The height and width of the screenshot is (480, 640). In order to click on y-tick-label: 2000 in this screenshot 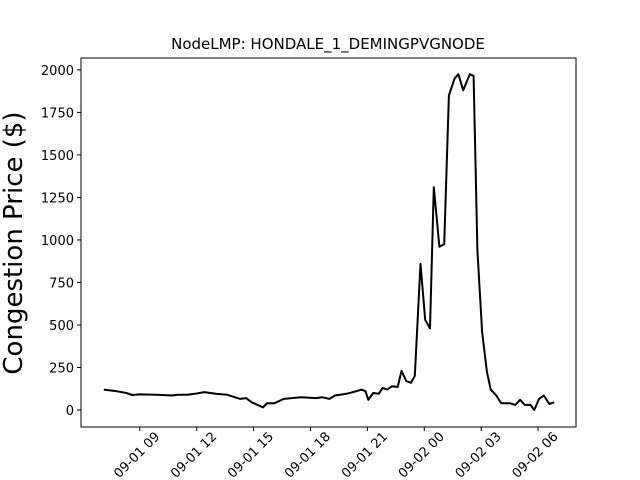, I will do `click(57, 71)`.